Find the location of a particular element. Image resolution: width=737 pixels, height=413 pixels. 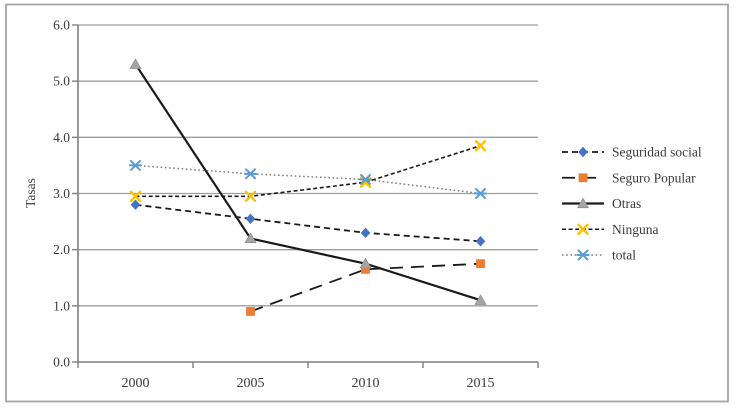

y-tick-label: 3.0 is located at coordinates (61, 193).